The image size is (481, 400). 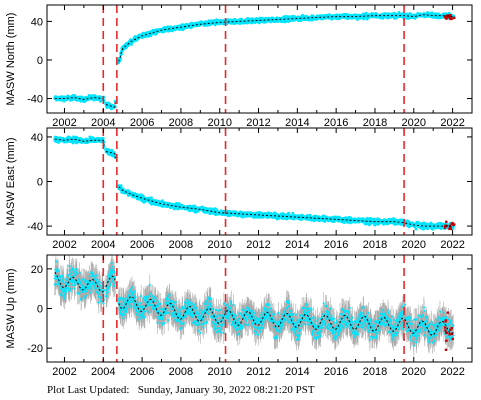 What do you see at coordinates (11, 59) in the screenshot?
I see `y-axis-label: MASW North (mm)` at bounding box center [11, 59].